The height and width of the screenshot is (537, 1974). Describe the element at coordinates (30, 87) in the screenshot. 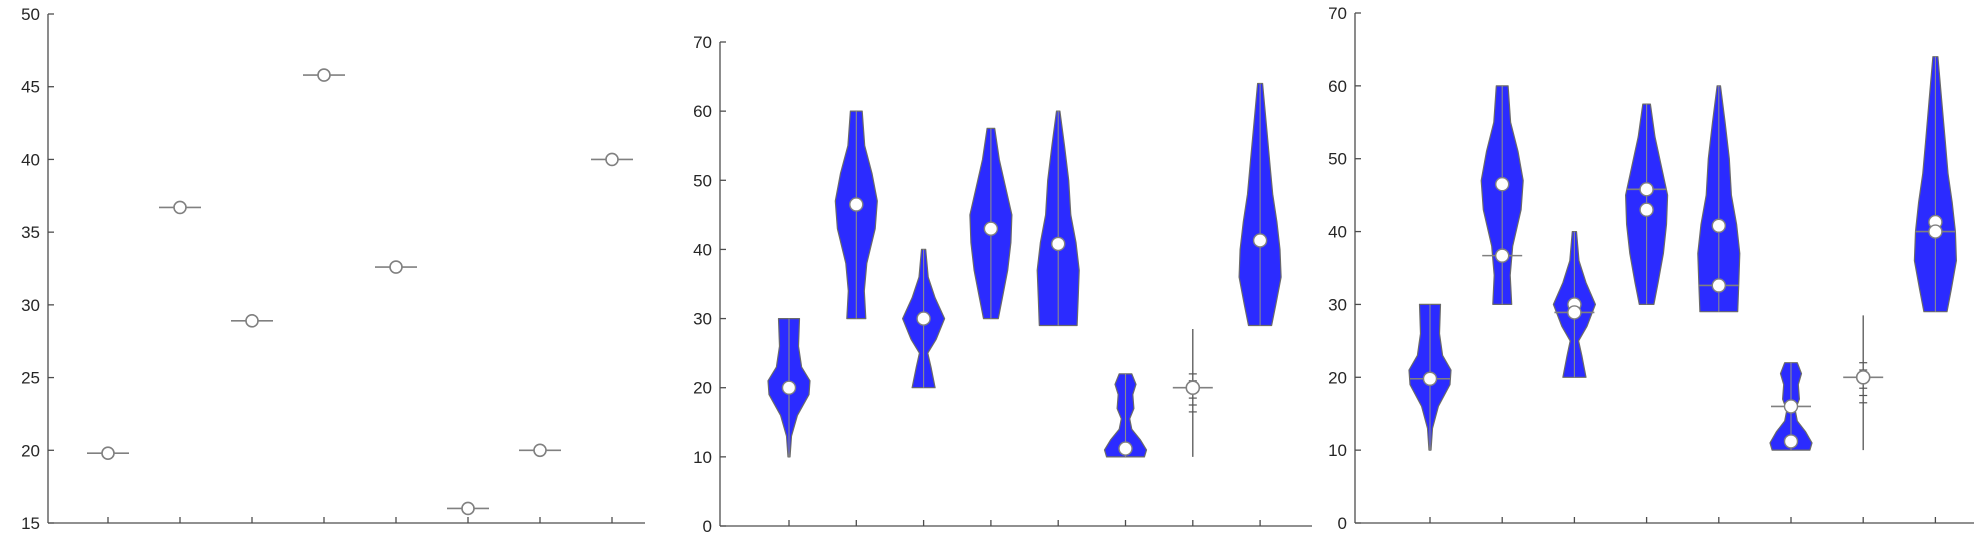

I see `y-tick-label: 45` at that location.